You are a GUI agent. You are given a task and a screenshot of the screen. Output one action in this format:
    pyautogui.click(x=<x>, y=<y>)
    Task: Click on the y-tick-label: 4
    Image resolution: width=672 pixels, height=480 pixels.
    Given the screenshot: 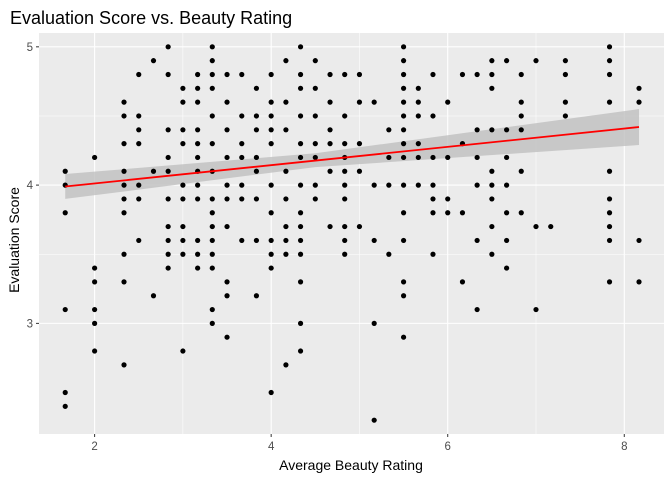 What is the action you would take?
    pyautogui.click(x=30, y=186)
    